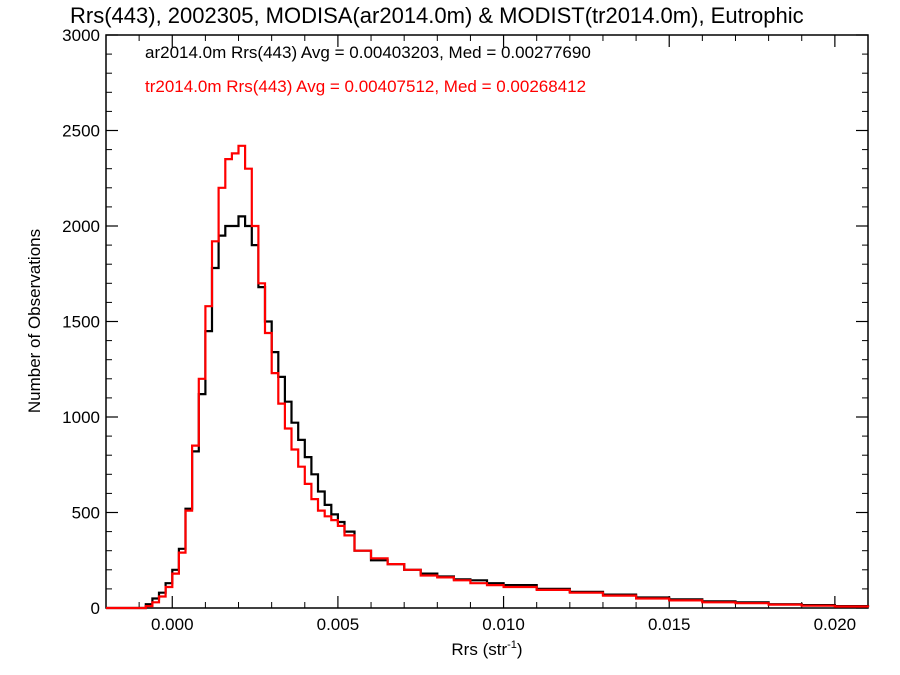  I want to click on y-tick-label: 500, so click(86, 513).